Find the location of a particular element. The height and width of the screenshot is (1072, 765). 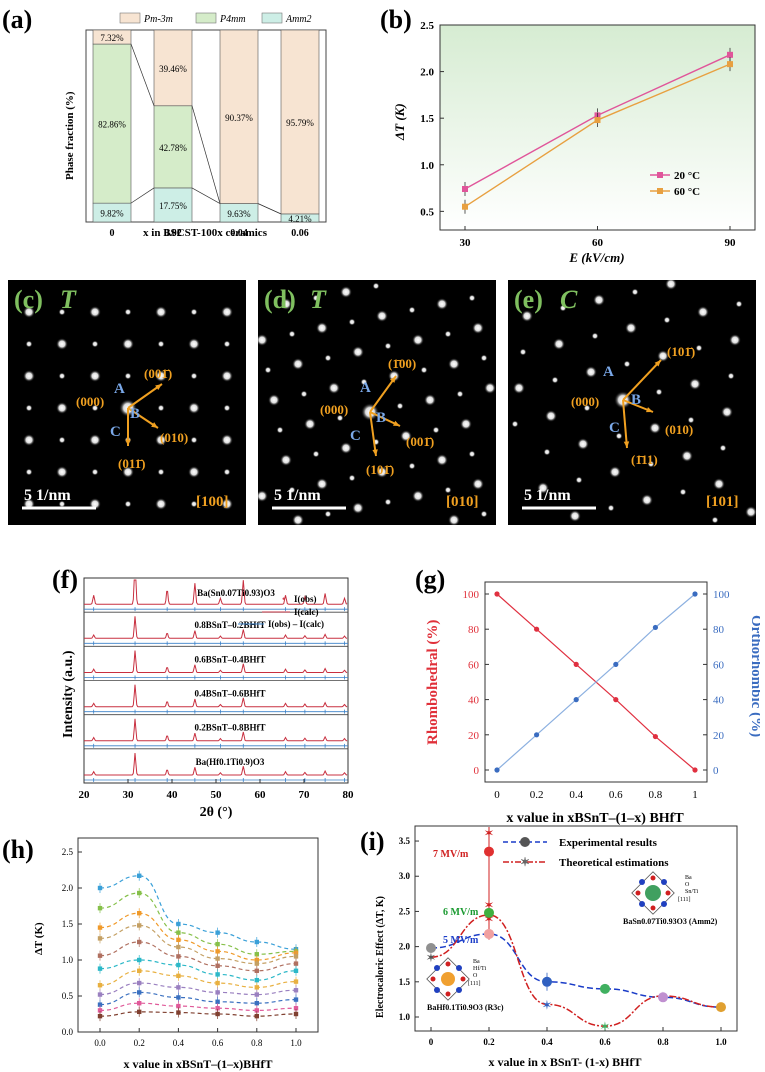

bhft-legend-ba: Ba is located at coordinates (476, 962).